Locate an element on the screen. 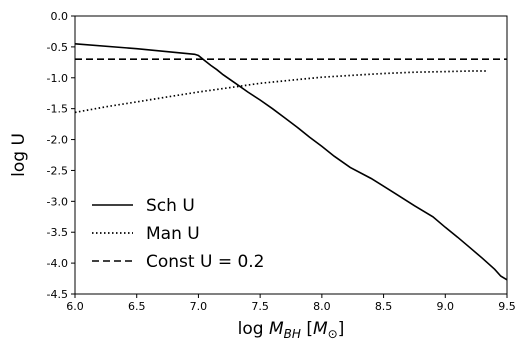 The width and height of the screenshot is (516, 340). x-tick-label: 7.5 is located at coordinates (260, 306).